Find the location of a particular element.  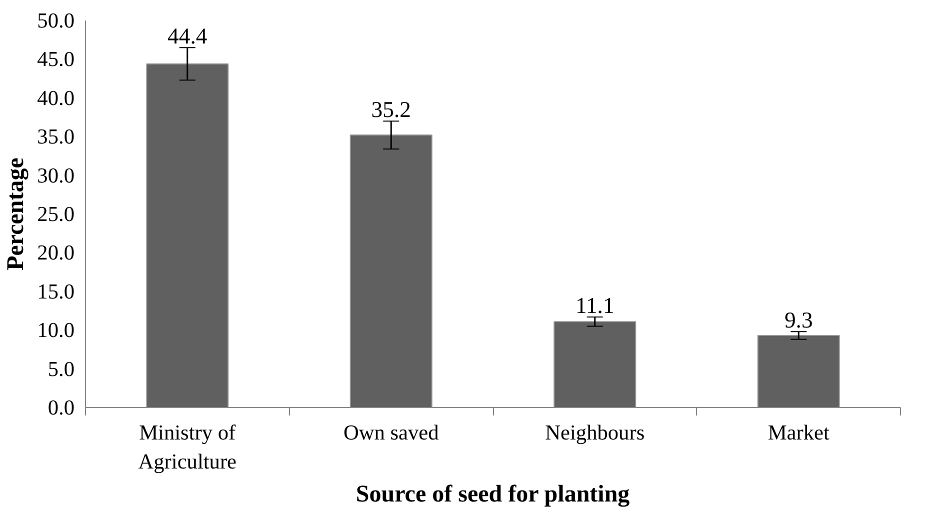

x-axis-title: Source of seed for planting is located at coordinates (493, 494).